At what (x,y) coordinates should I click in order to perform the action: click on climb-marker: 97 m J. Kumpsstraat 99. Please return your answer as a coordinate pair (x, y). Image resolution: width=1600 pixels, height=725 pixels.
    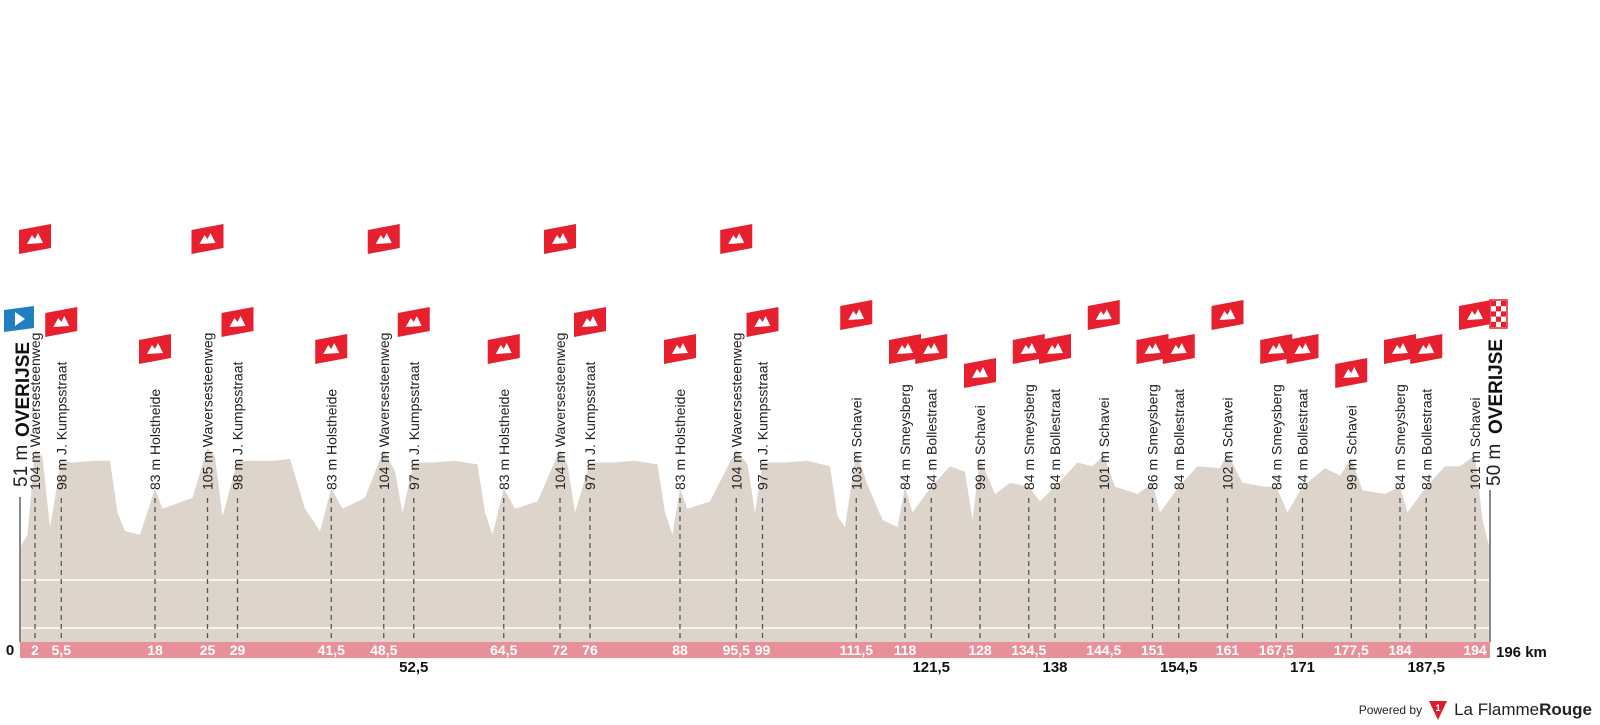
    Looking at the image, I should click on (762, 482).